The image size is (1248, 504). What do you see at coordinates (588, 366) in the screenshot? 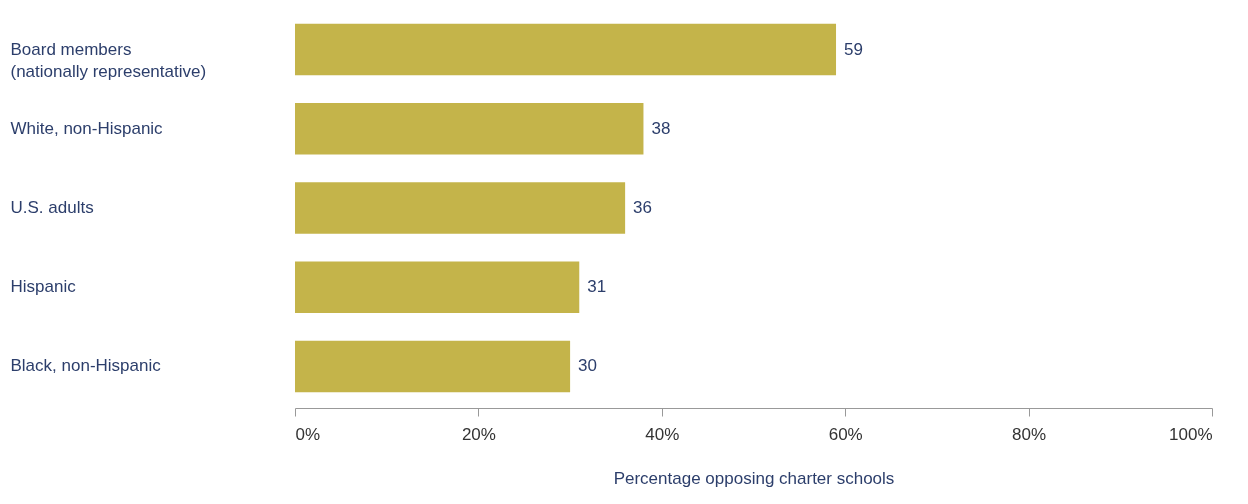
I see `data-label: 30` at bounding box center [588, 366].